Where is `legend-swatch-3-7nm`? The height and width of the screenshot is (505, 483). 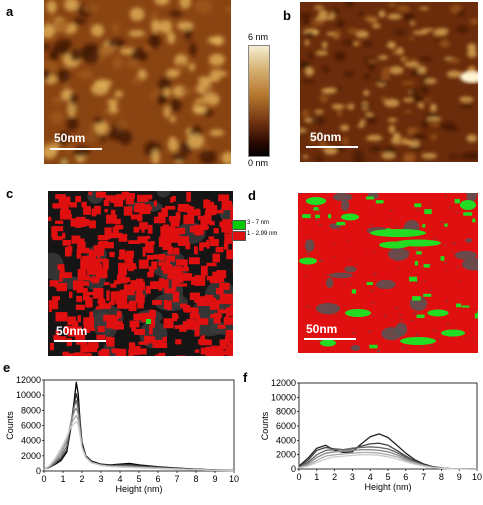 legend-swatch-3-7nm is located at coordinates (239, 225).